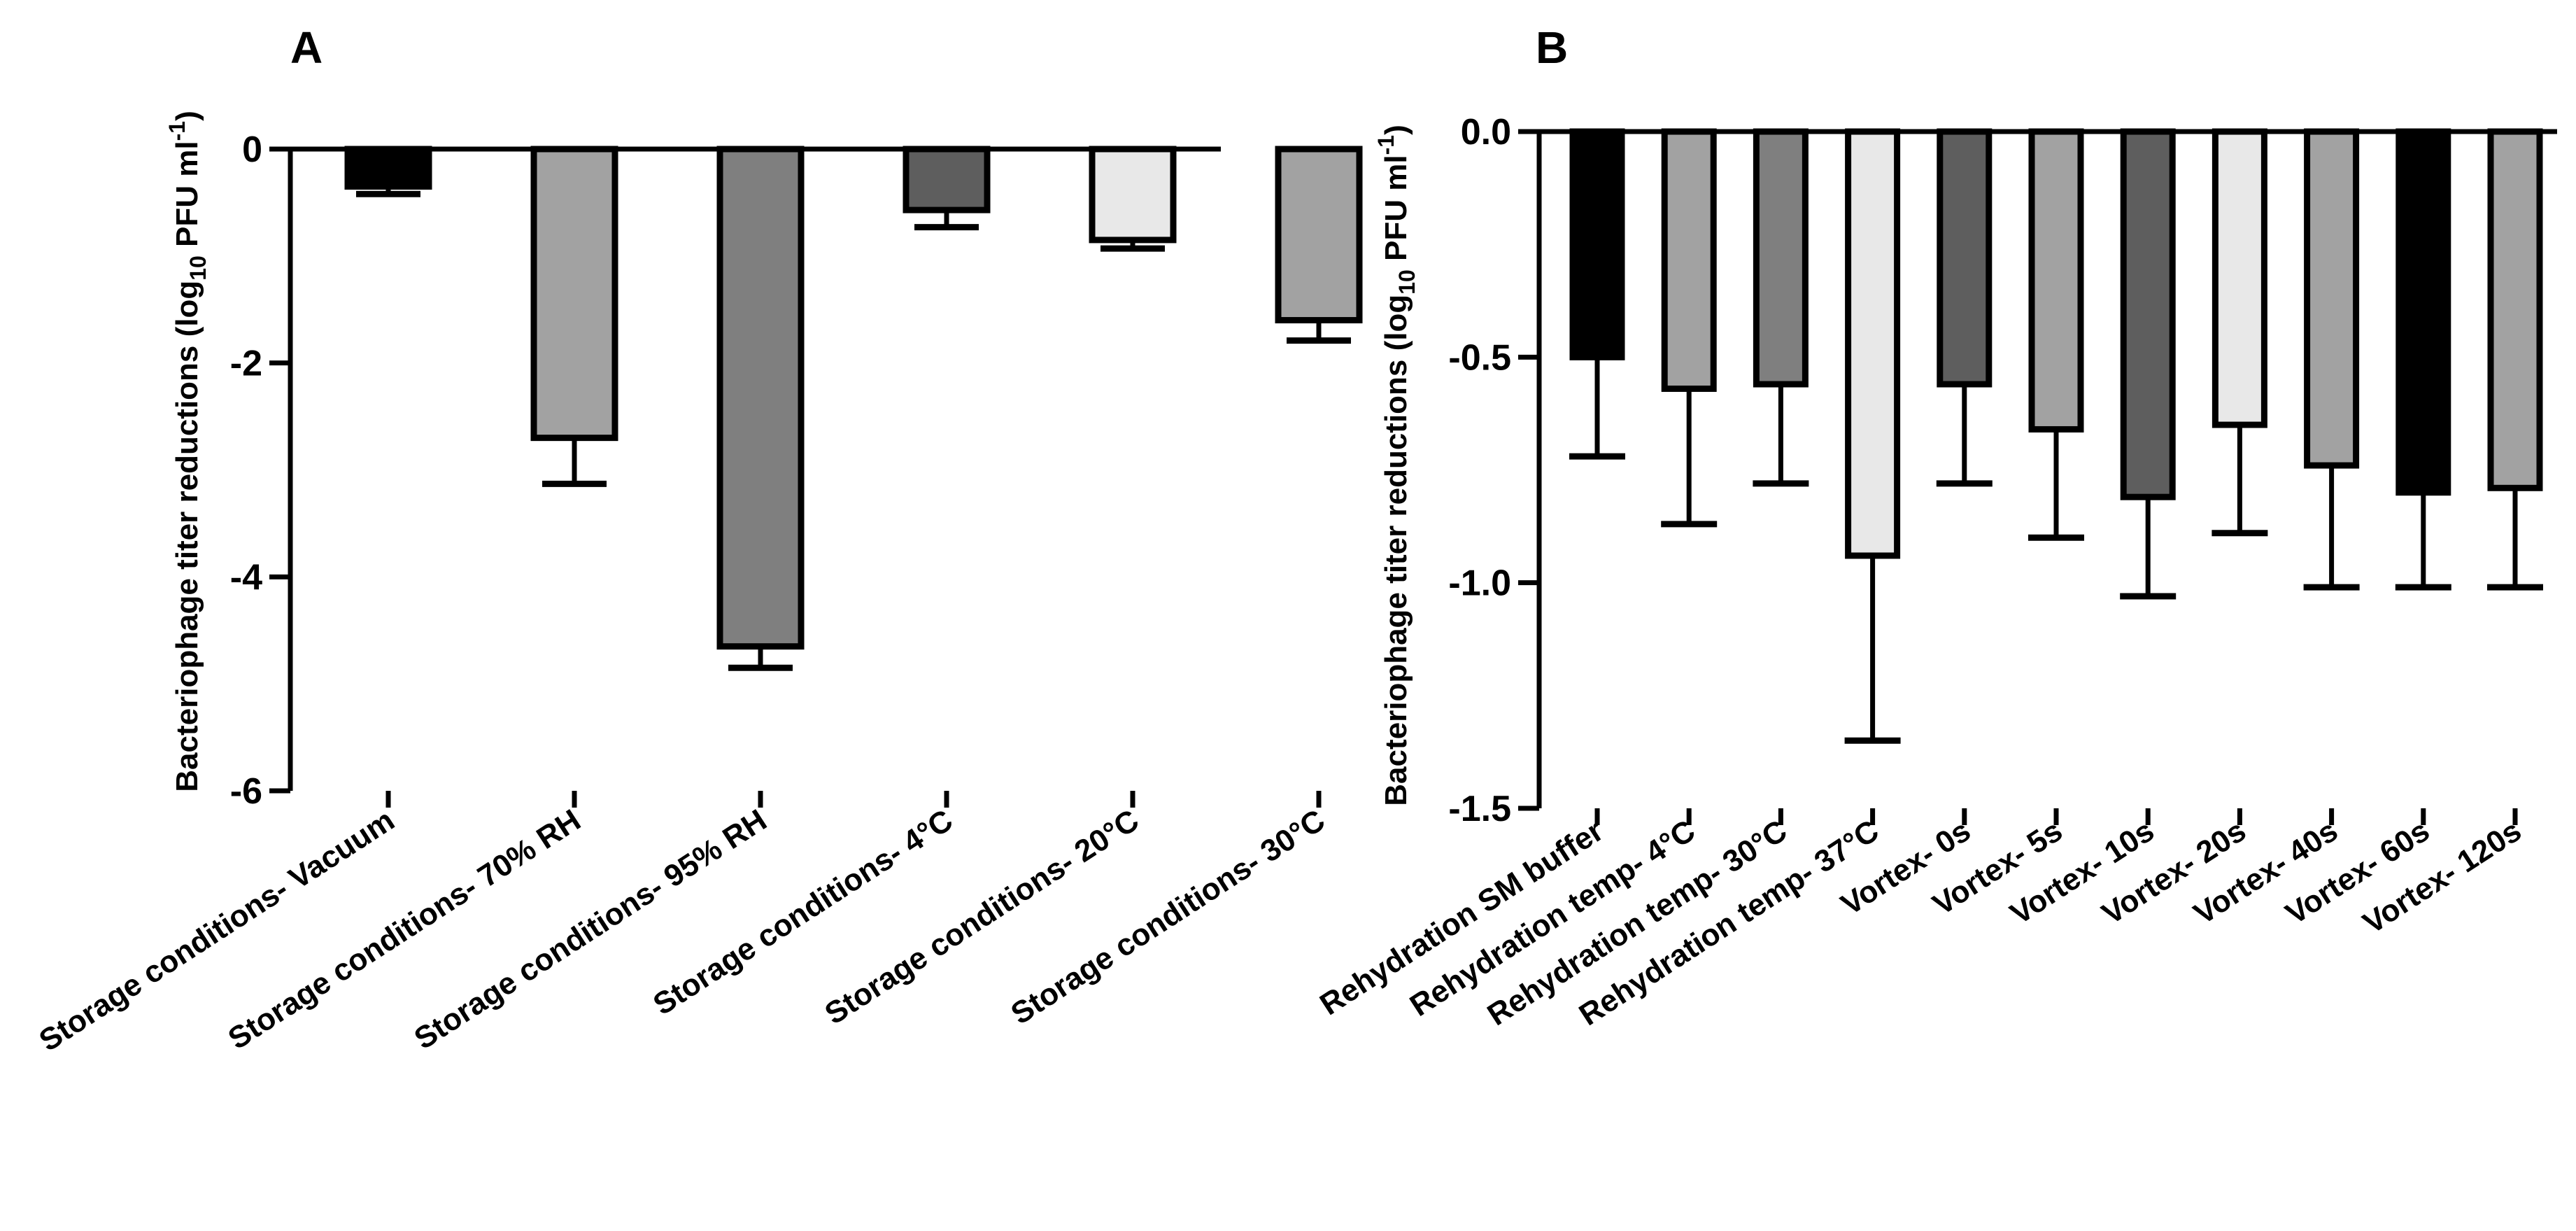 The width and height of the screenshot is (2576, 1231). Describe the element at coordinates (246, 364) in the screenshot. I see `panel-a-y-tick-label: -2` at that location.